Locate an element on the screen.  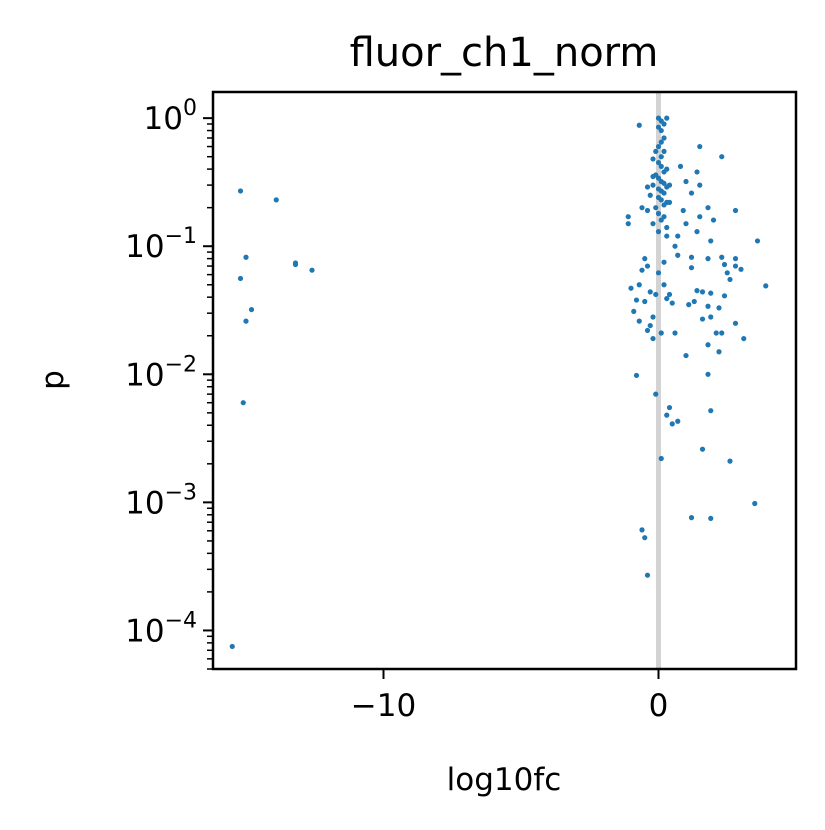
x-axis-label: log10fc is located at coordinates (504, 780).